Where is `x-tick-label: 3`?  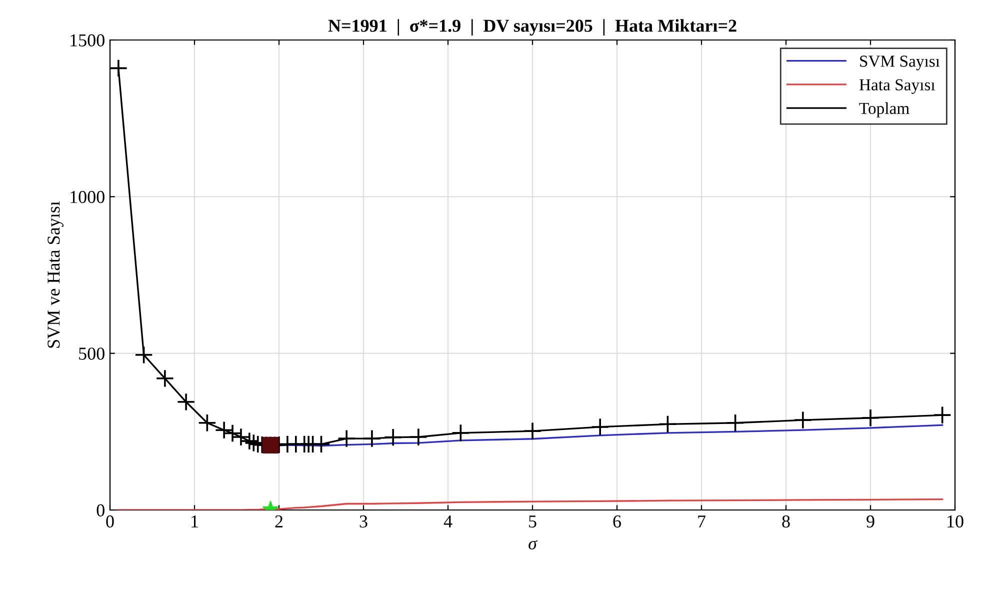 x-tick-label: 3 is located at coordinates (364, 521).